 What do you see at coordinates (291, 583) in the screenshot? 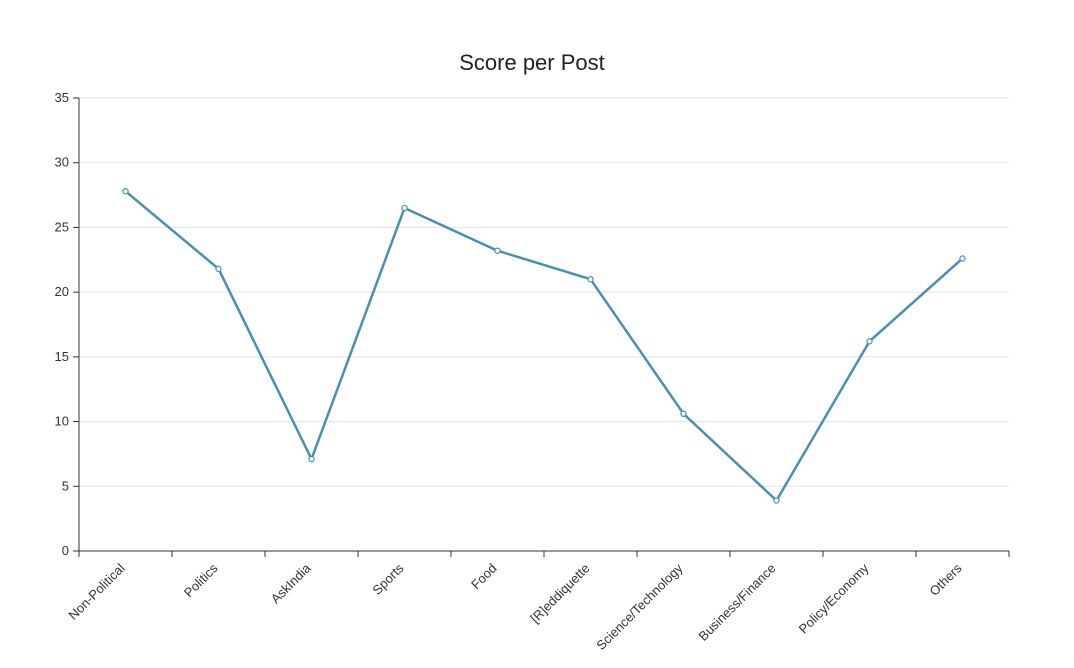
I see `x-tick-label: AskIndia` at bounding box center [291, 583].